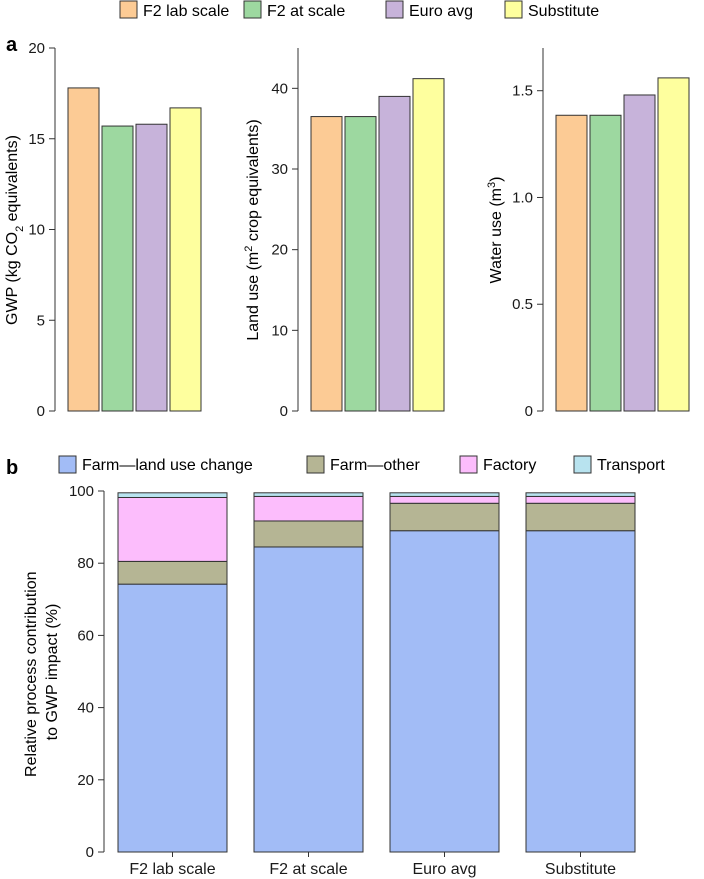  Describe the element at coordinates (41, 320) in the screenshot. I see `gwp-y-tick-label-1: 5` at that location.